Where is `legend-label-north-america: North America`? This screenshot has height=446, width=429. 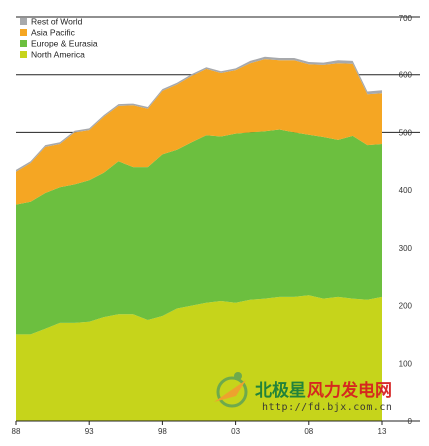
legend-label-north-america: North America is located at coordinates (58, 55).